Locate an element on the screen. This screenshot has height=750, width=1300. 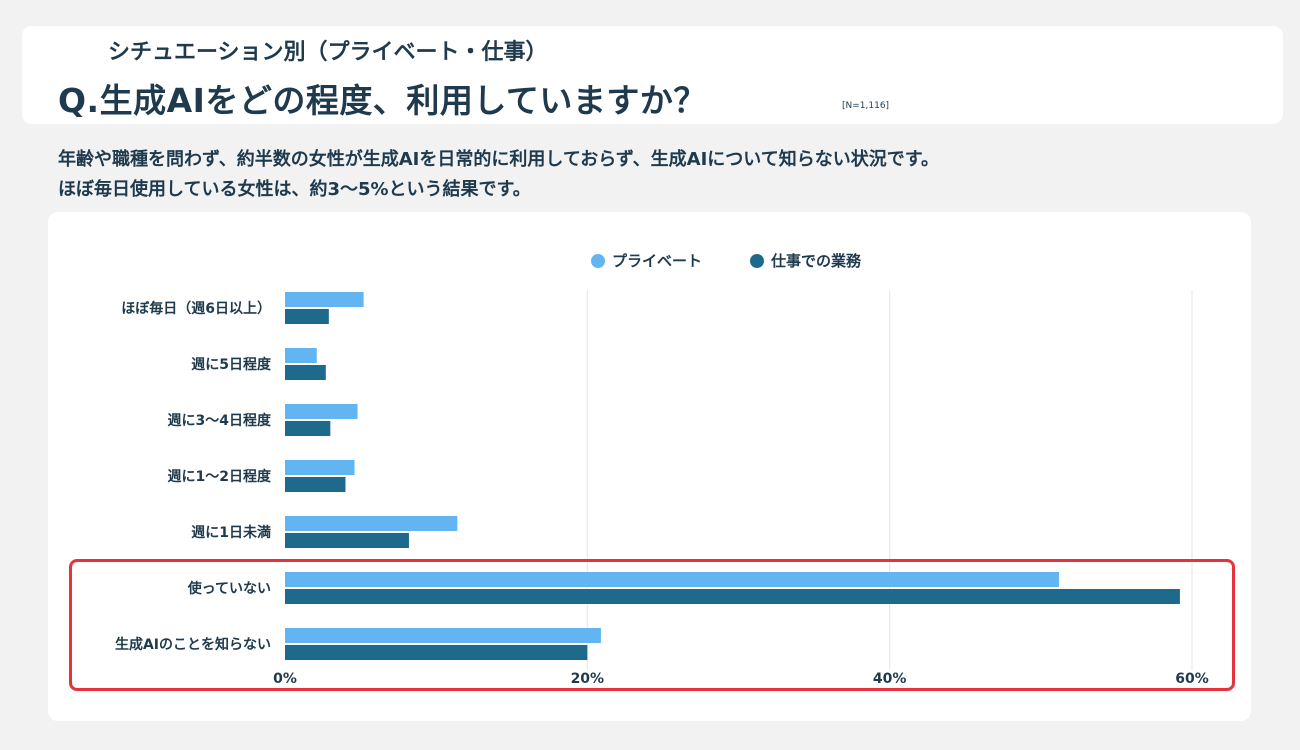
category-label: 使っていない is located at coordinates (229, 588).